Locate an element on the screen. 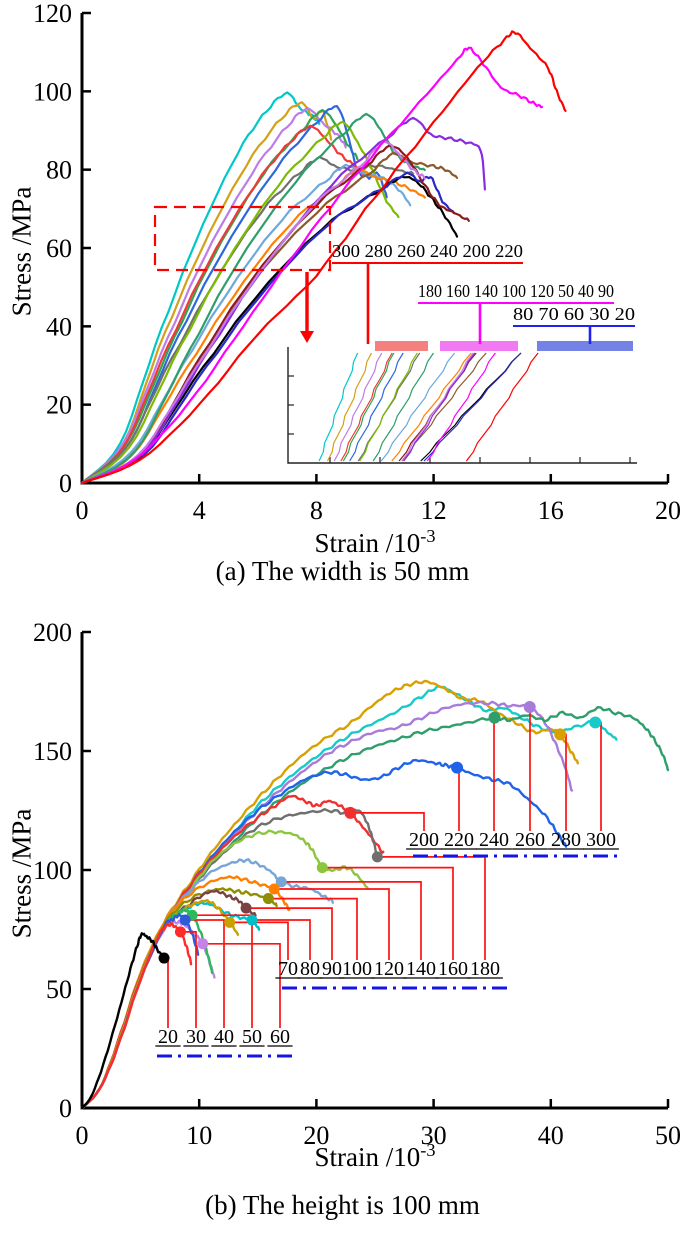 The height and width of the screenshot is (1236, 685). y-tick-label: 20 is located at coordinates (59, 405).